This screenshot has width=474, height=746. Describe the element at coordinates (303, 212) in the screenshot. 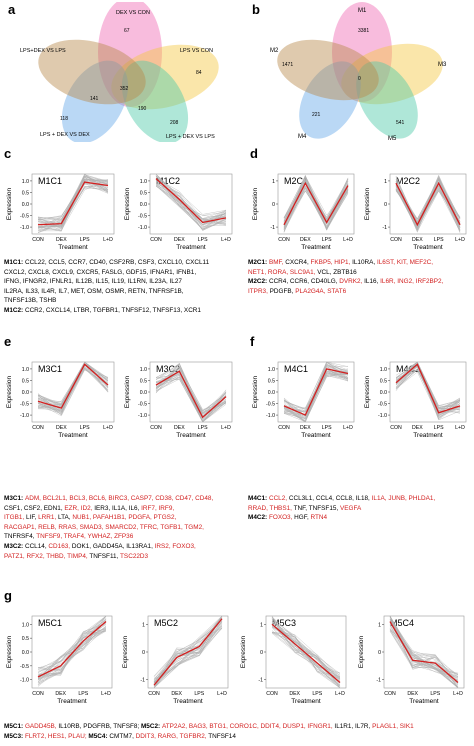

I see `plot-m2c1: M2C1 -1 0 1 CON DEX LPS L+D Treatment Expression` at that location.